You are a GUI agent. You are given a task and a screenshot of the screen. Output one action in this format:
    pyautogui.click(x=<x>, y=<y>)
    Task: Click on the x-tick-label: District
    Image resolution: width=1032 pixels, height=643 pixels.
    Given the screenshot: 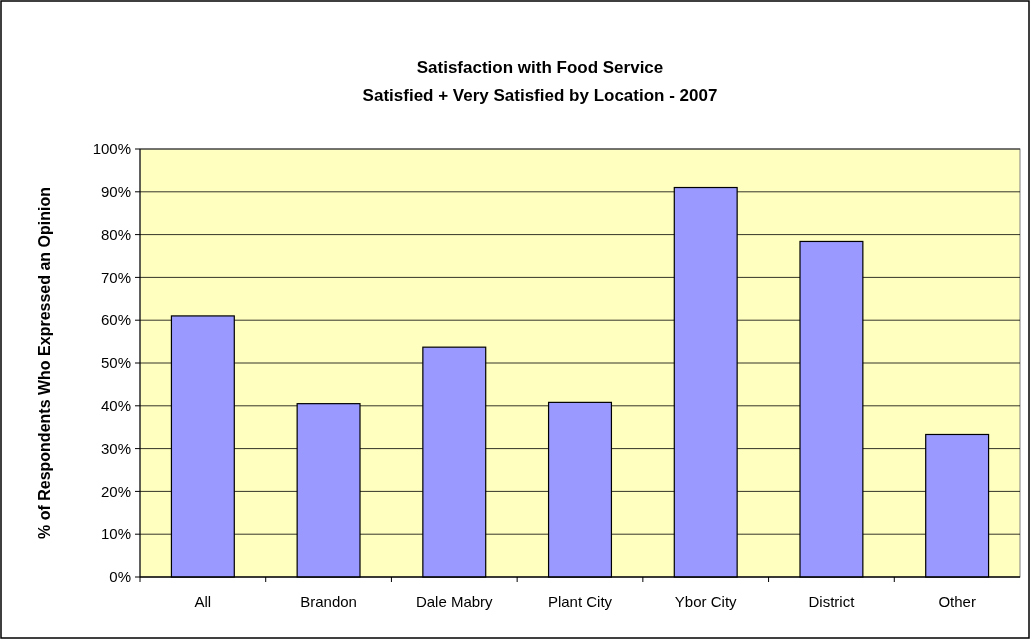 What is the action you would take?
    pyautogui.click(x=832, y=601)
    